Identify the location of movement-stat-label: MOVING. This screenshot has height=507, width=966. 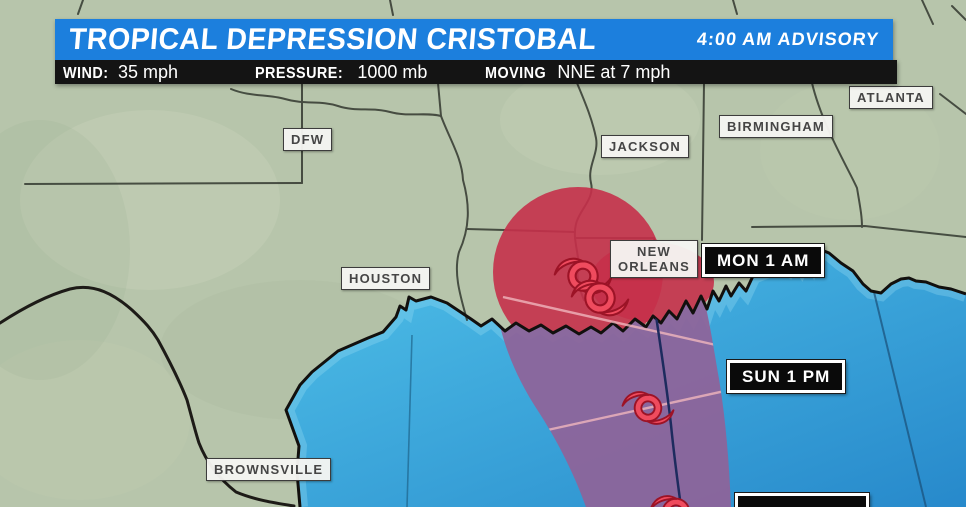
(516, 73).